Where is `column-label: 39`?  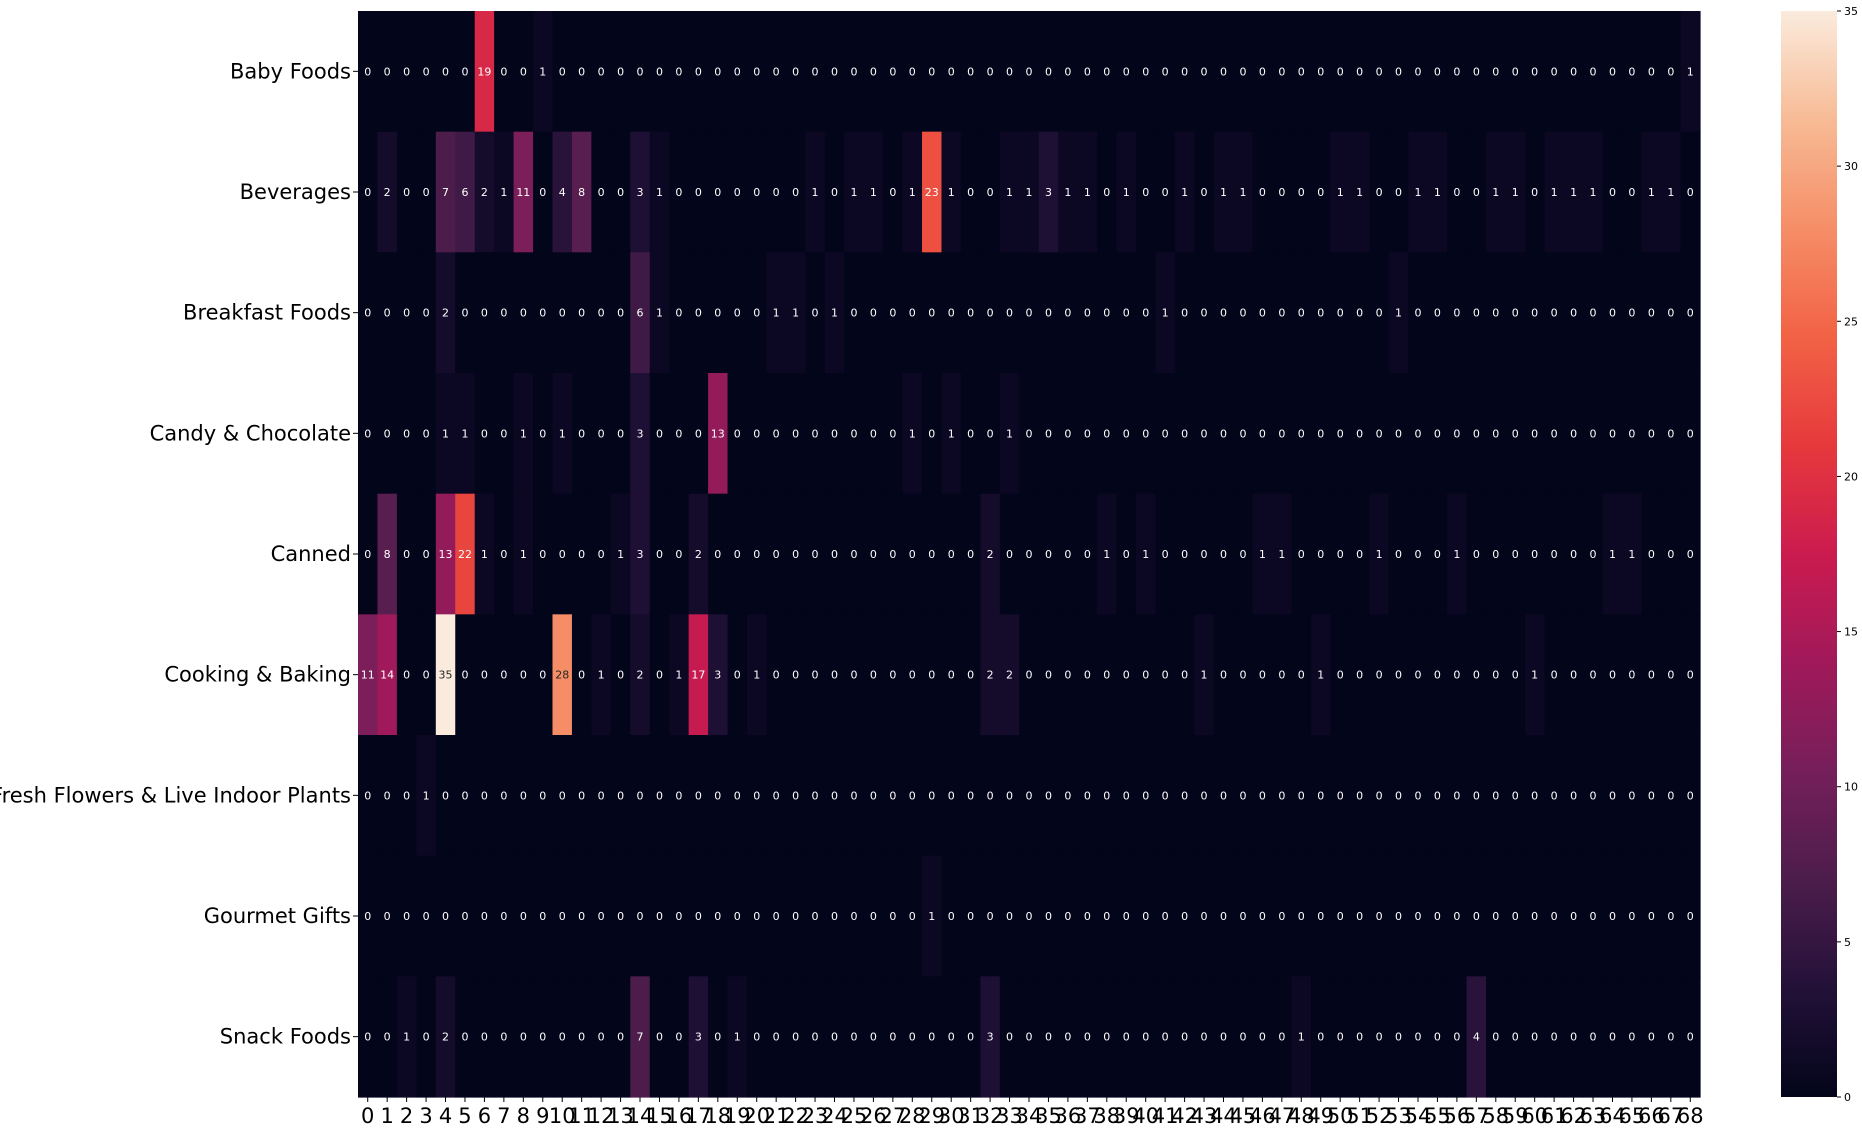 column-label: 39 is located at coordinates (1126, 1116).